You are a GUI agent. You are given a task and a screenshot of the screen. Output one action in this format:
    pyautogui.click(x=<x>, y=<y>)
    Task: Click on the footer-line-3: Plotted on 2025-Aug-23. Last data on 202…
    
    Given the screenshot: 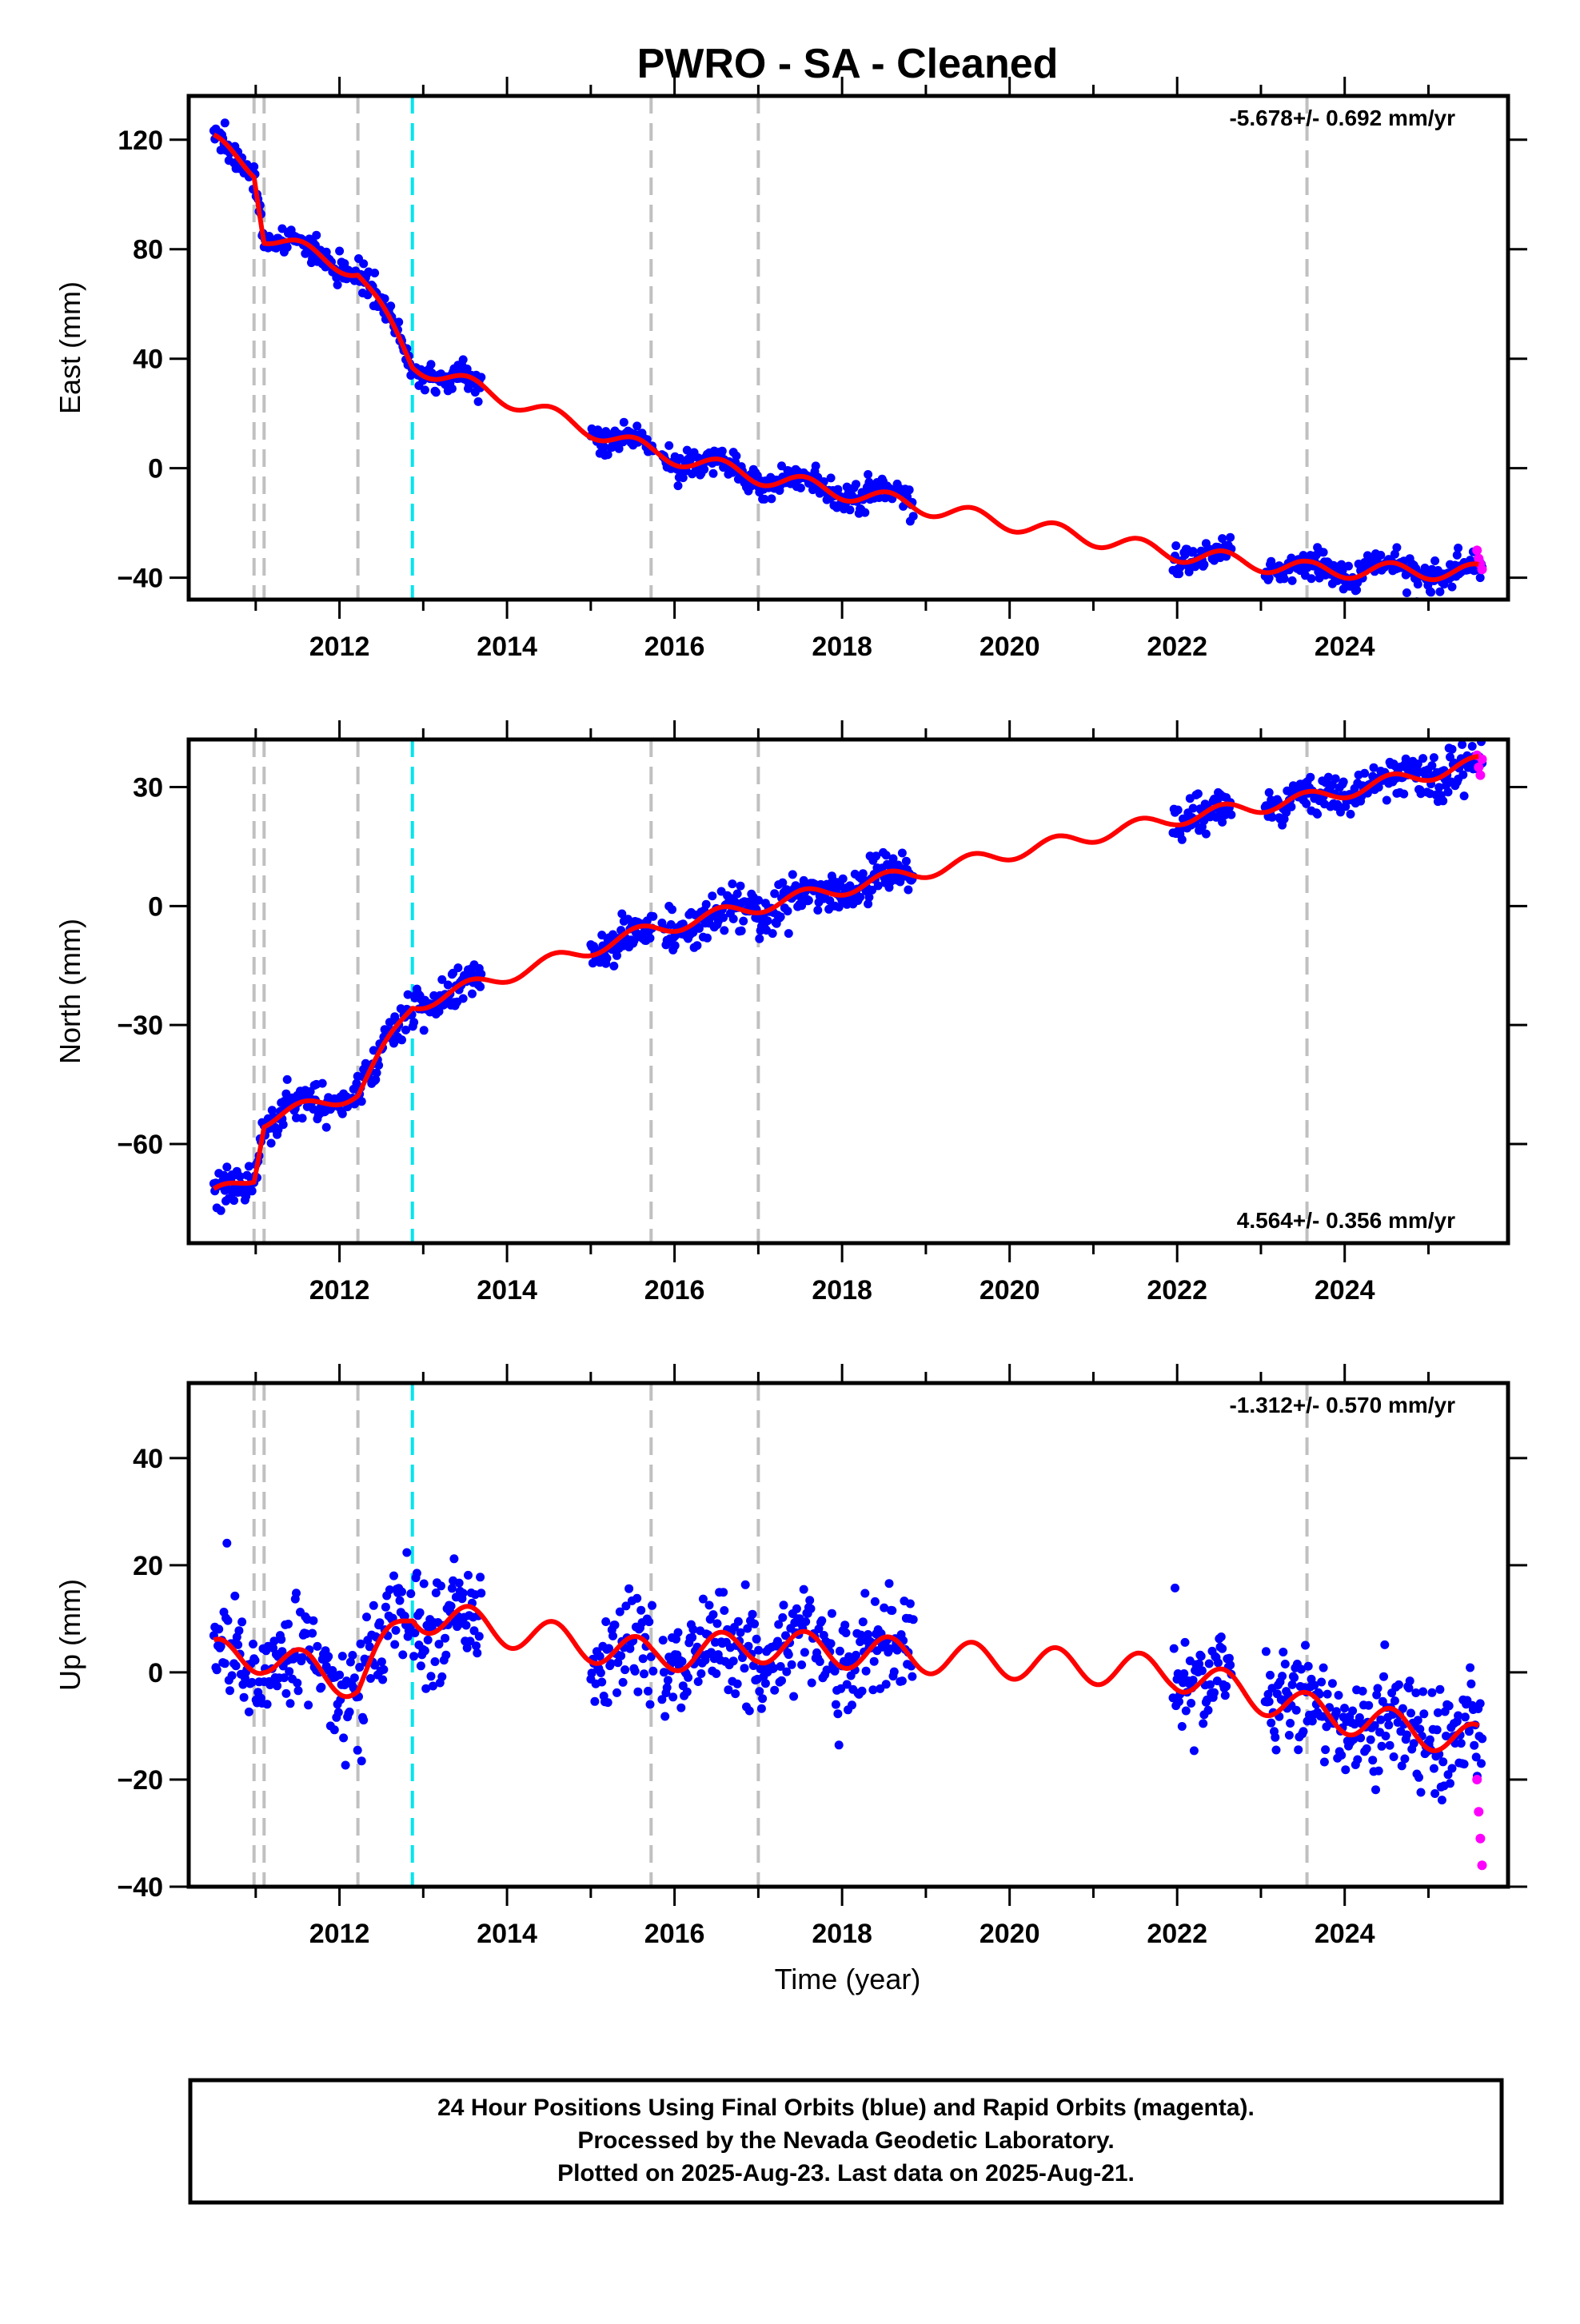 What is the action you would take?
    pyautogui.click(x=846, y=2173)
    